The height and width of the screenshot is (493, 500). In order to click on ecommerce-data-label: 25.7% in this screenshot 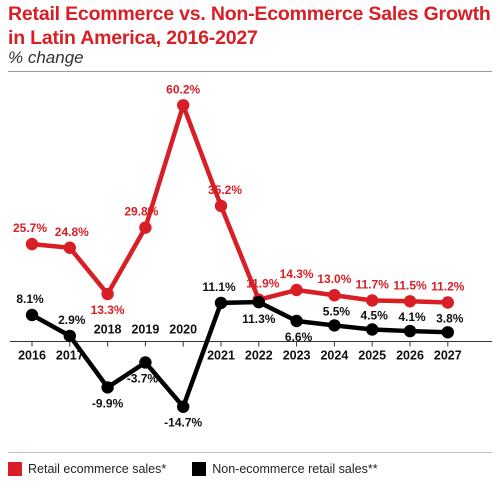, I will do `click(30, 228)`.